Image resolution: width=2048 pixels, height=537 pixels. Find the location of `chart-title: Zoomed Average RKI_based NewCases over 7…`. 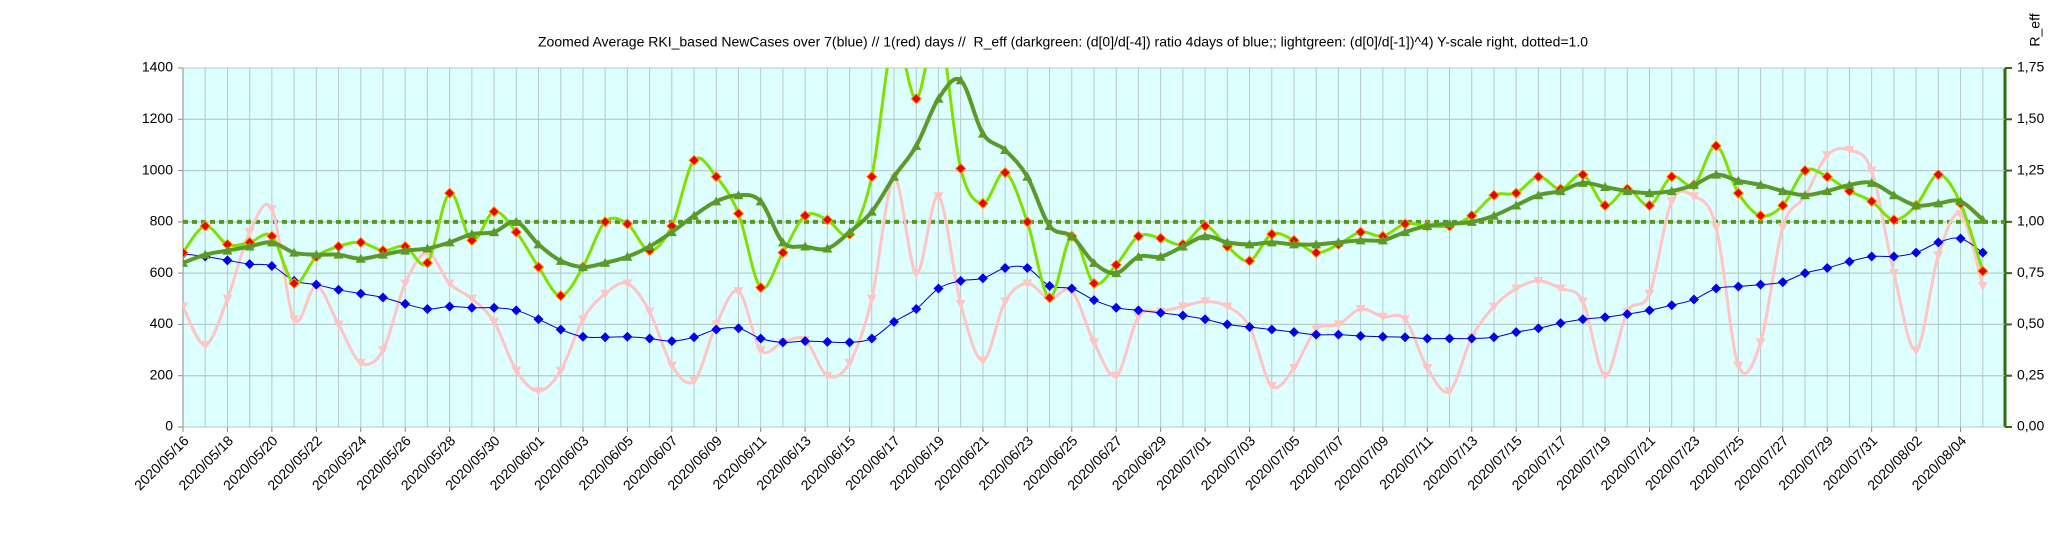

chart-title: Zoomed Average RKI_based NewCases over 7… is located at coordinates (1063, 42).